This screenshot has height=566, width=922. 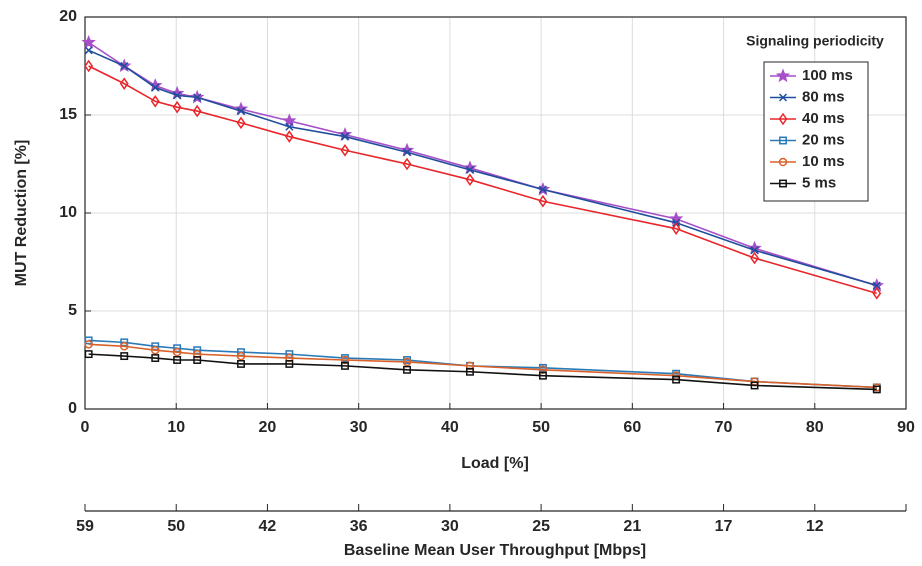 I want to click on x-tick-label: 30, so click(x=359, y=427).